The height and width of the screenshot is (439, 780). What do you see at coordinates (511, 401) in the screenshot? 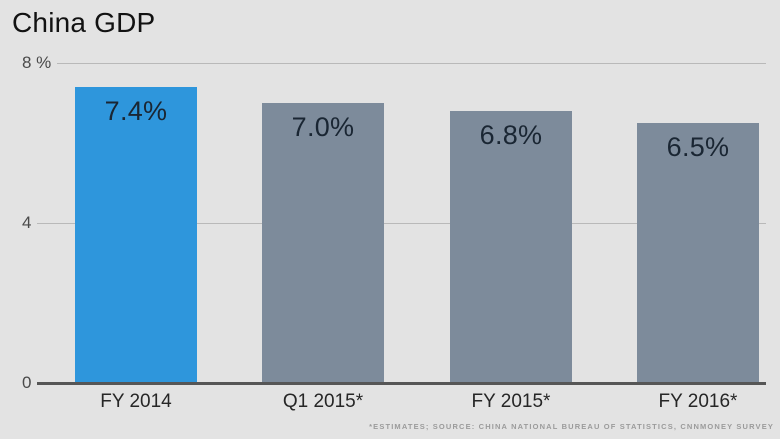
I see `x-axis-label: FY 2015*` at bounding box center [511, 401].